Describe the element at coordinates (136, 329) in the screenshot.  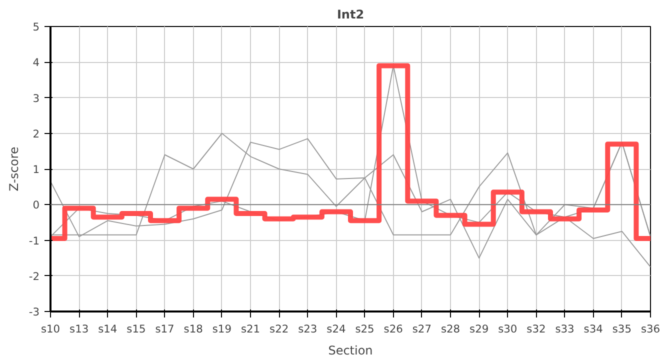
I see `x-tick-label: s15` at that location.